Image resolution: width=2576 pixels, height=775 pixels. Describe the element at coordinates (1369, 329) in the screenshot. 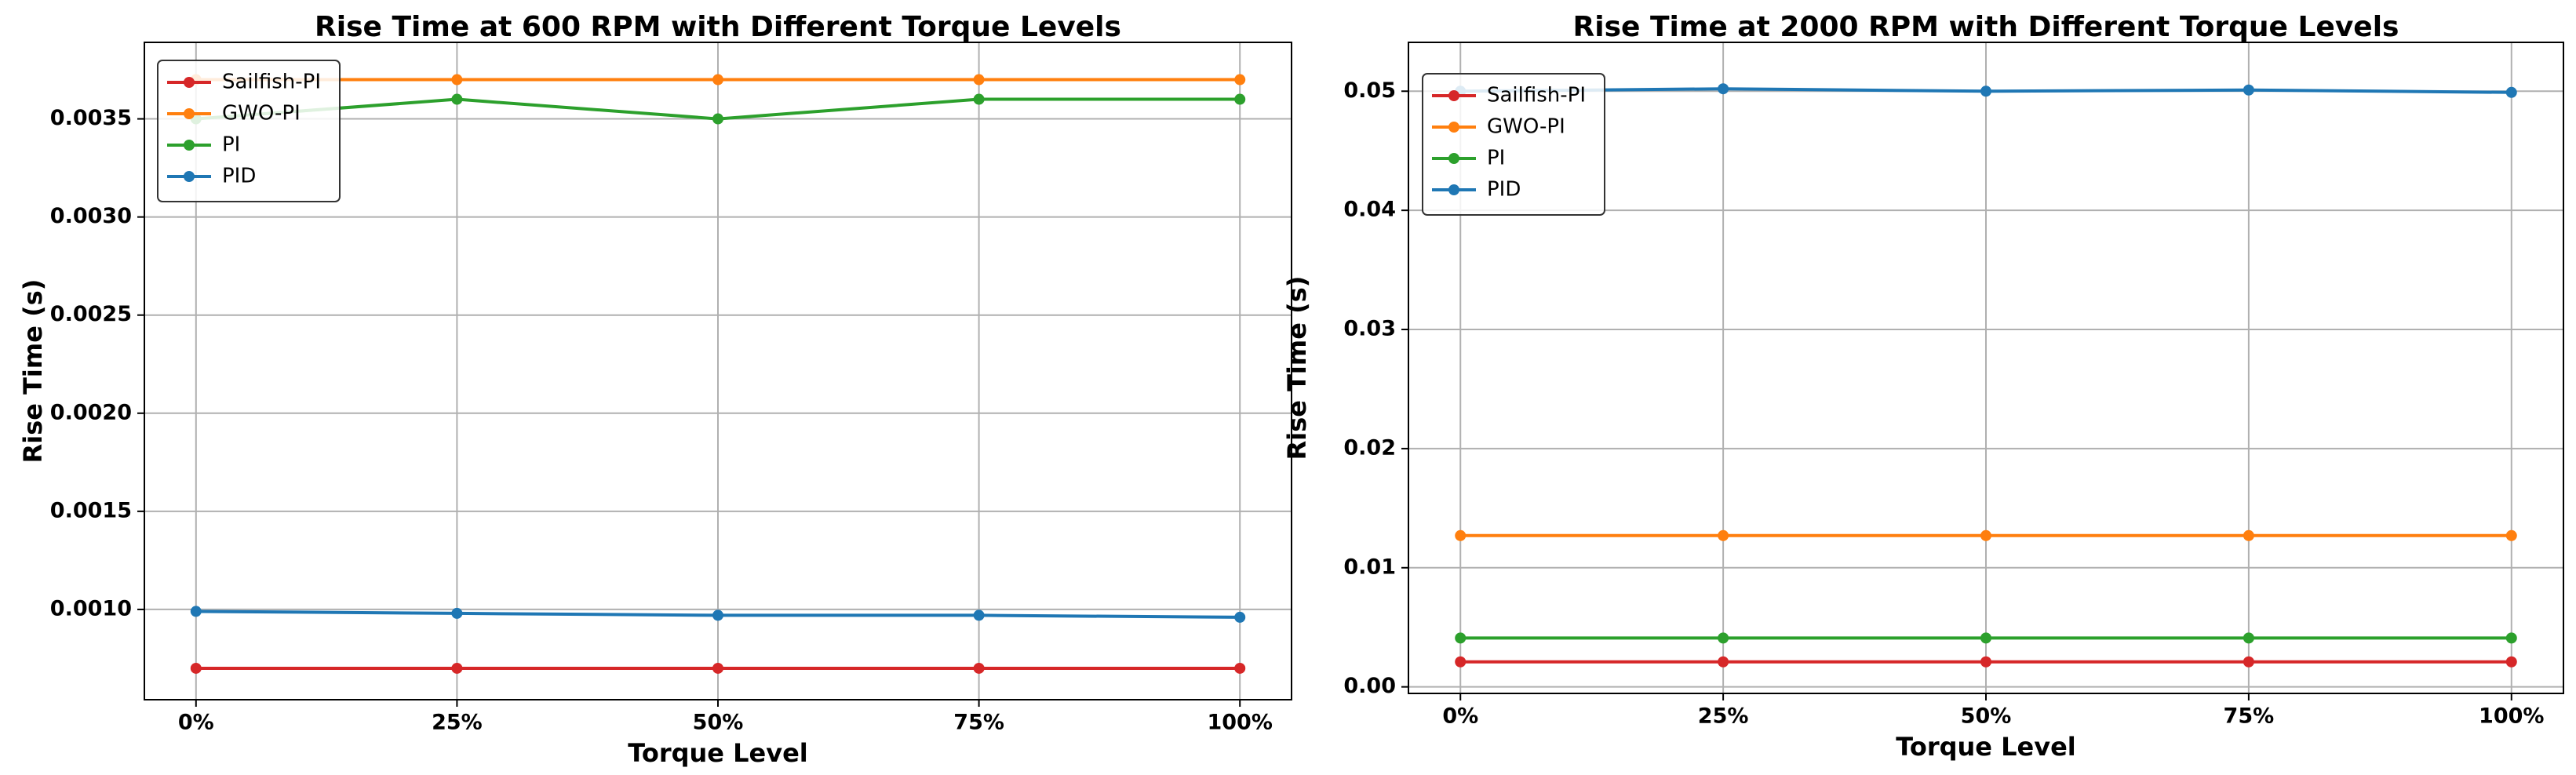

I see `y-tick-label: 0.03` at that location.